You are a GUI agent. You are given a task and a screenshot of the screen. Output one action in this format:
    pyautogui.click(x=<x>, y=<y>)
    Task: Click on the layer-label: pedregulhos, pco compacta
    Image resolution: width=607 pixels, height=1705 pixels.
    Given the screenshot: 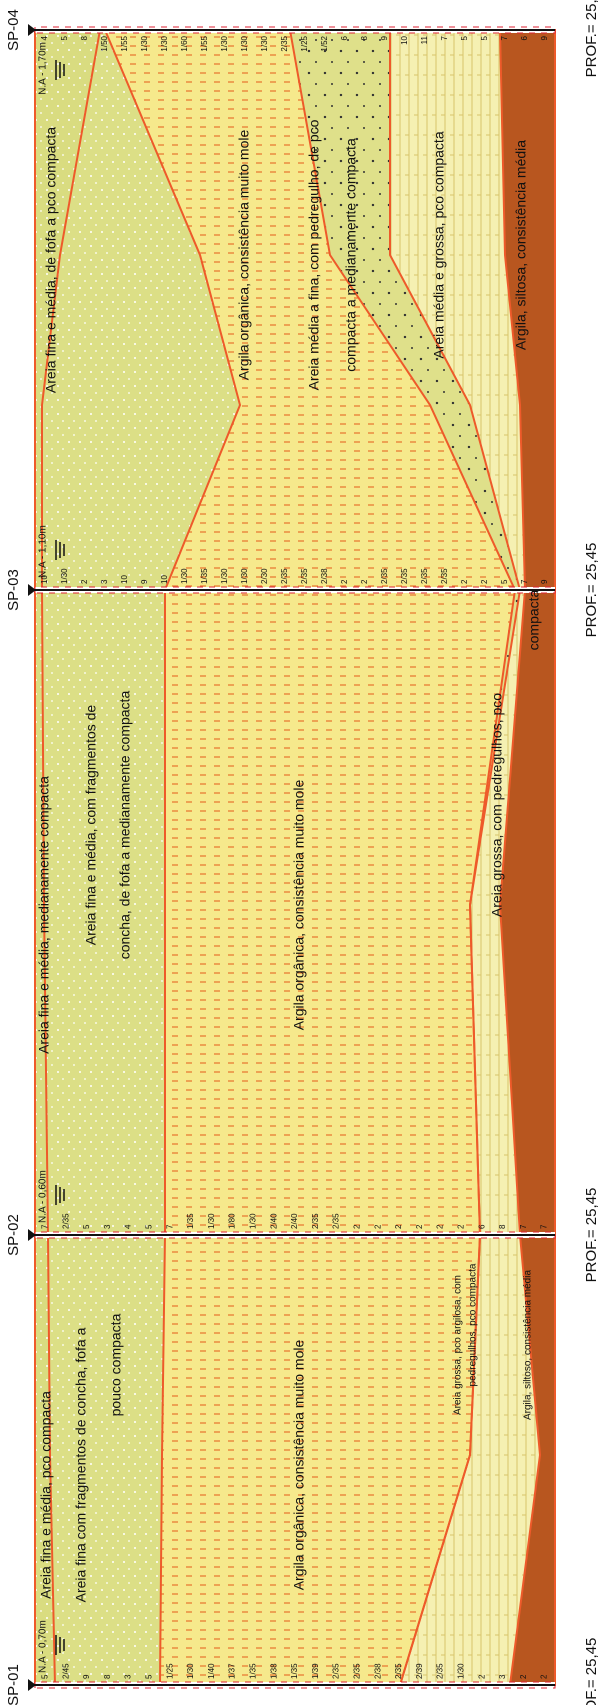 What is the action you would take?
    pyautogui.click(x=473, y=1324)
    